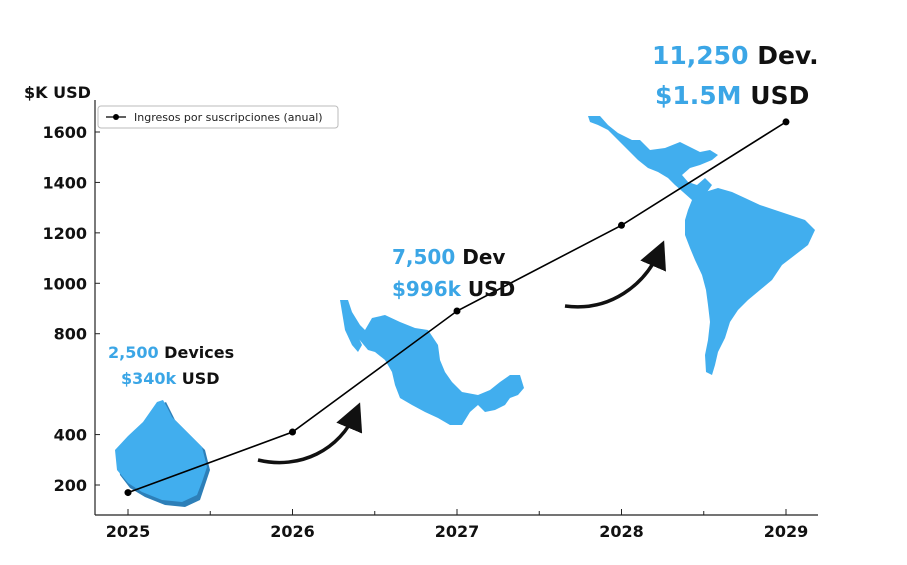  What do you see at coordinates (171, 352) in the screenshot?
I see `annotation-2025-count: 2,500 Devices` at bounding box center [171, 352].